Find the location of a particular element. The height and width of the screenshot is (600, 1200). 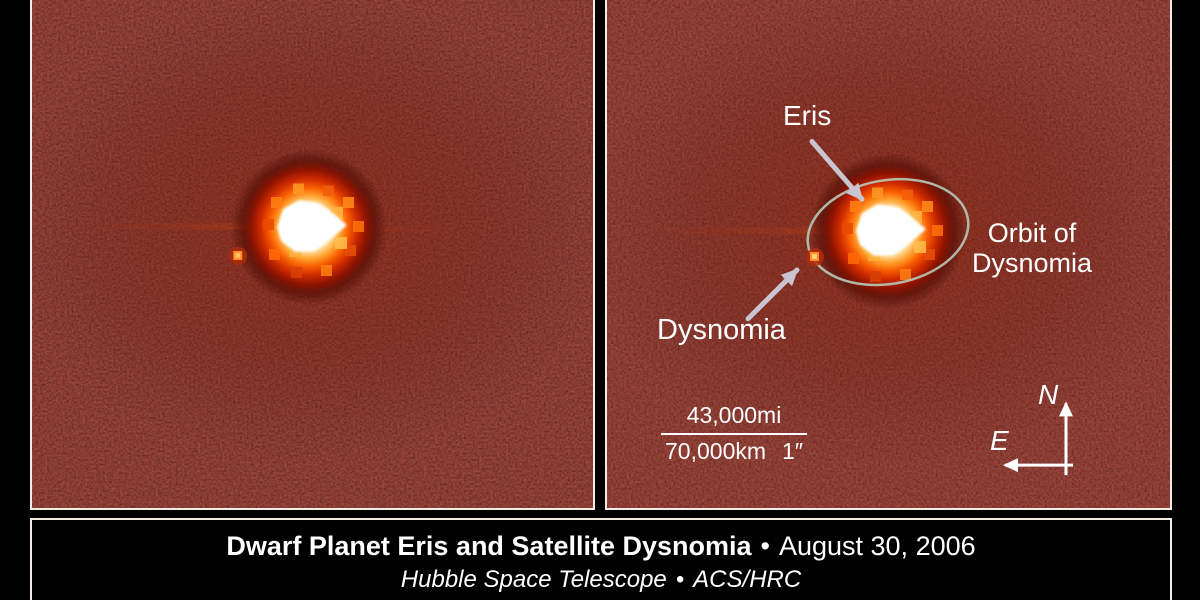

scale-bar: 43,000mi 70,000km 1″ is located at coordinates (734, 433).